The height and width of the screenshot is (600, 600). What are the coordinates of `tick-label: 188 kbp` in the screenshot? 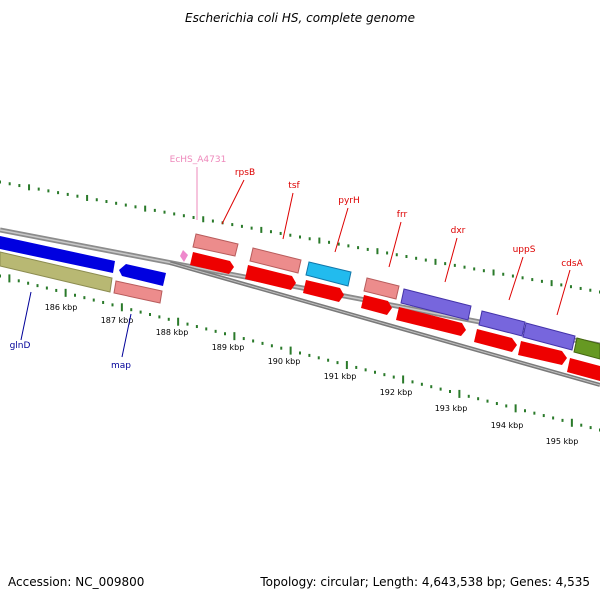 It's located at (172, 332).